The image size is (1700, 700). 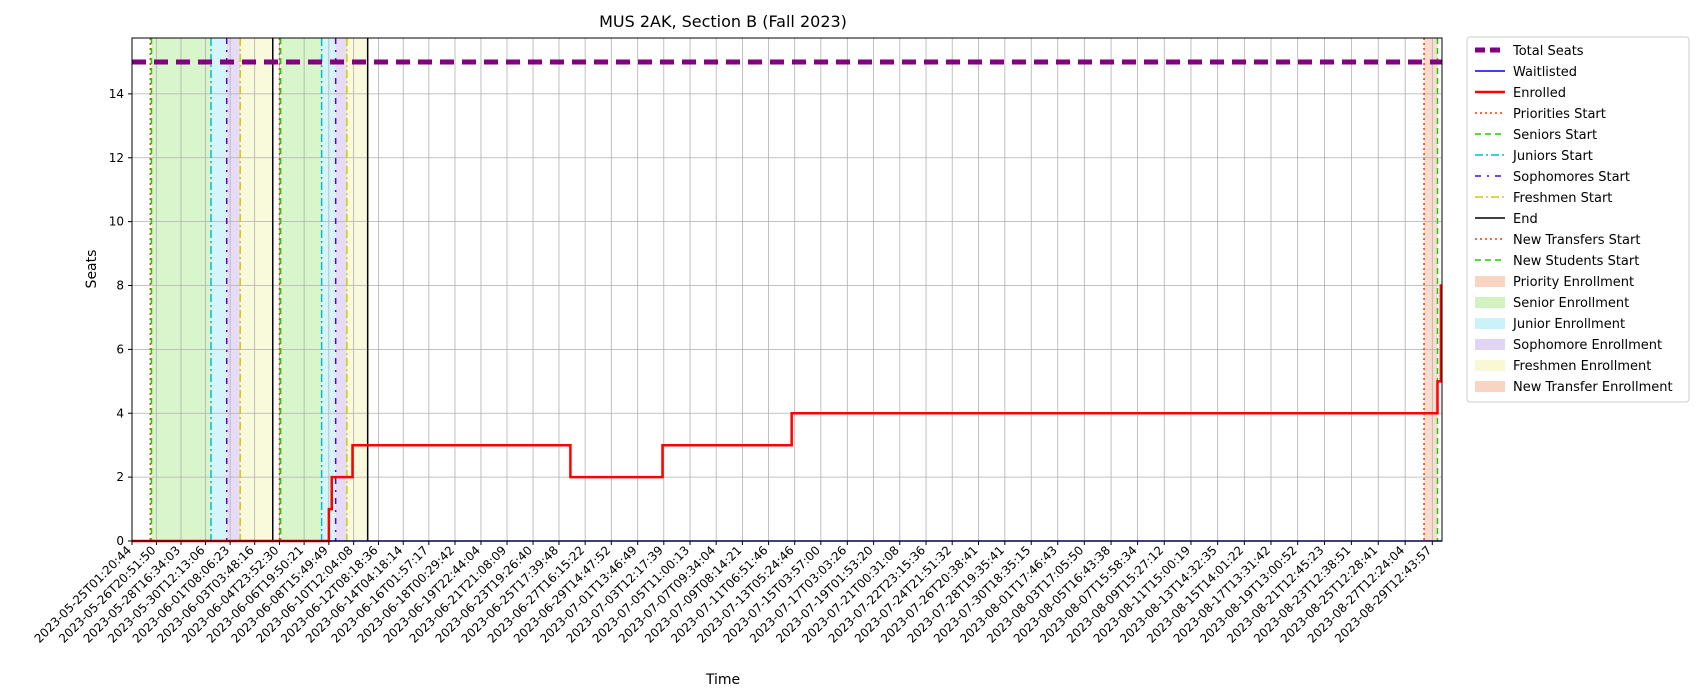 I want to click on region-junior-enrollment, so click(x=218, y=289).